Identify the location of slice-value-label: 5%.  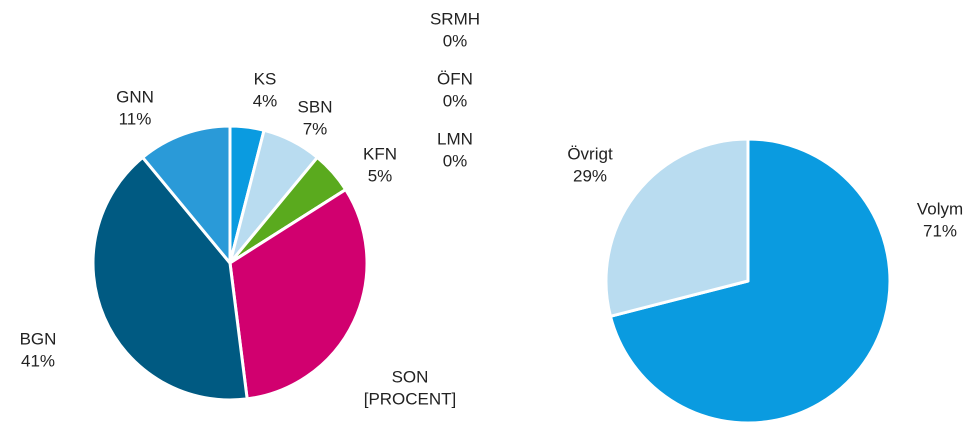
(380, 175).